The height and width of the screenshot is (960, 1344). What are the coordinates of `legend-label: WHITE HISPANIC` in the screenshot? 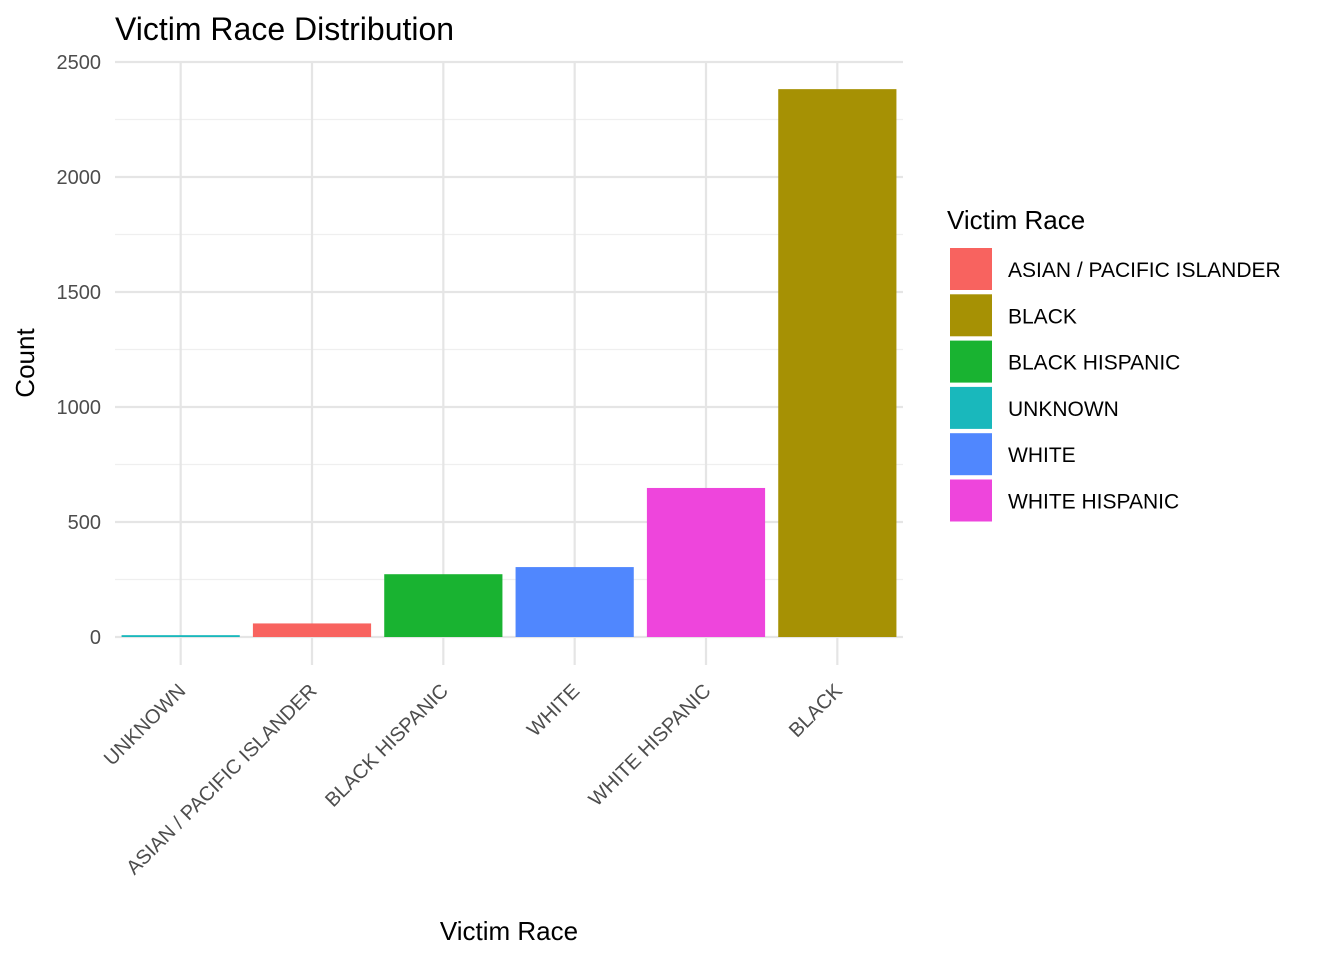 It's located at (1093, 502).